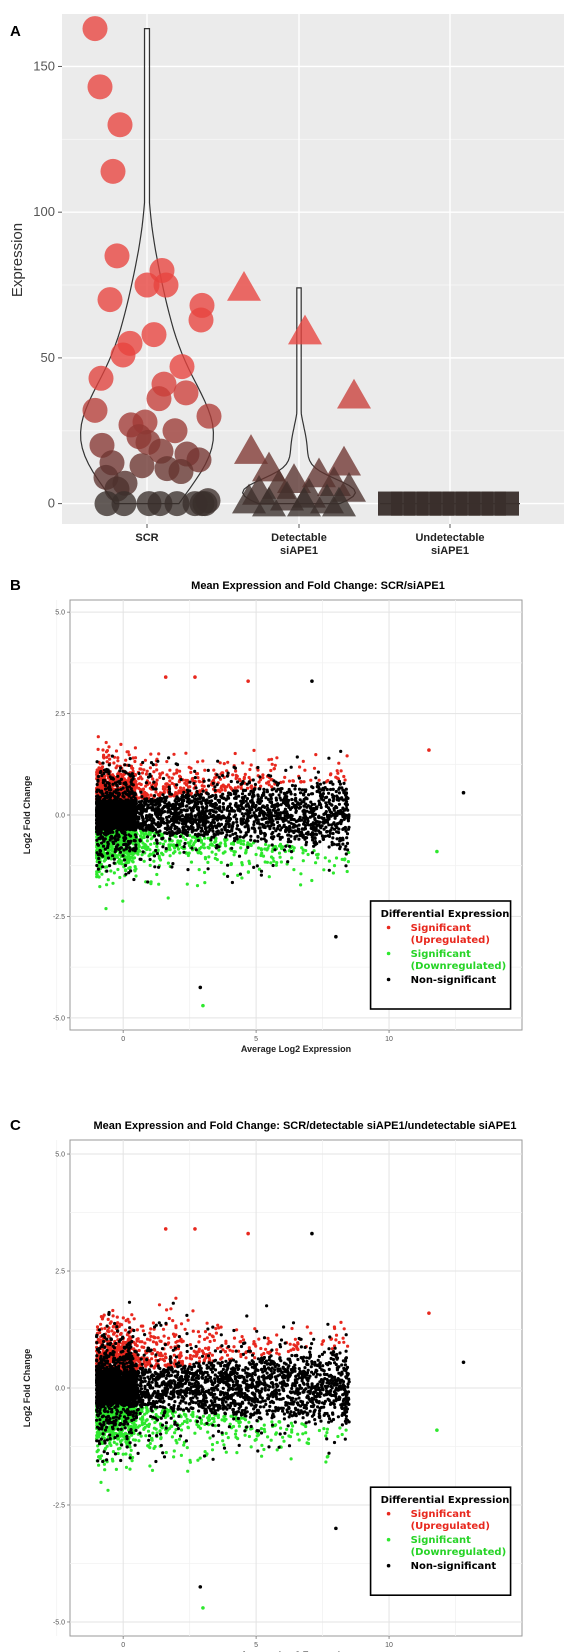 This screenshot has height=1652, width=566. I want to click on panel-label-a: A, so click(15, 31).